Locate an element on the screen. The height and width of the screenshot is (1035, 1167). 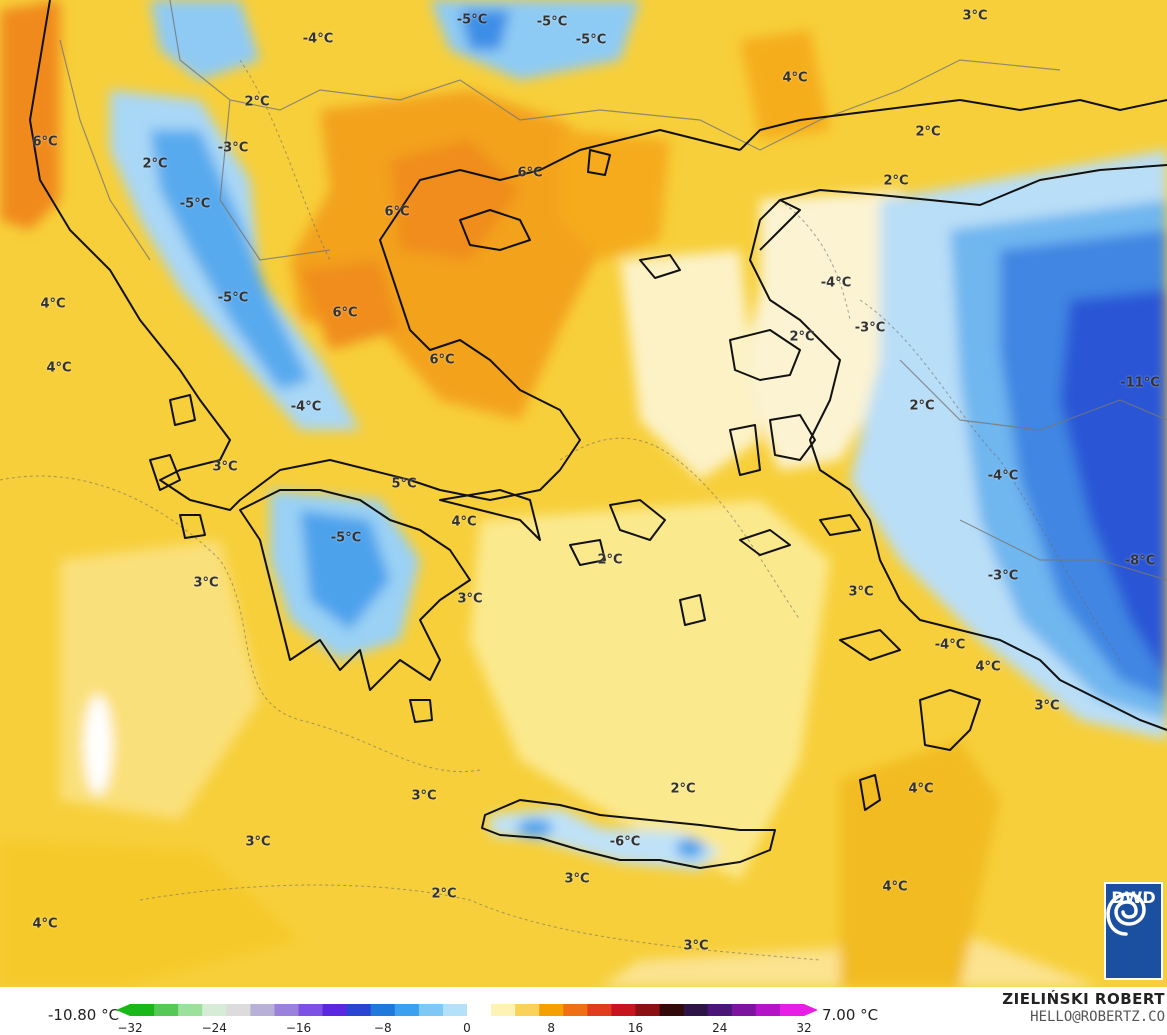
swirl-icon is located at coordinates (1126, 914).